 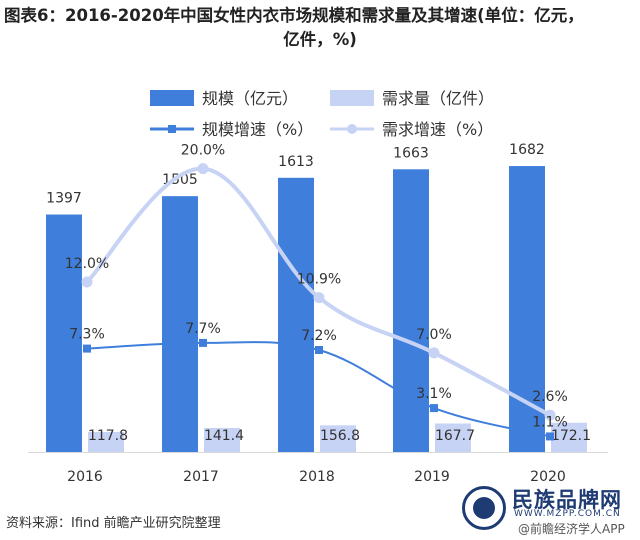 I want to click on bar-demand-2019, so click(x=453, y=437).